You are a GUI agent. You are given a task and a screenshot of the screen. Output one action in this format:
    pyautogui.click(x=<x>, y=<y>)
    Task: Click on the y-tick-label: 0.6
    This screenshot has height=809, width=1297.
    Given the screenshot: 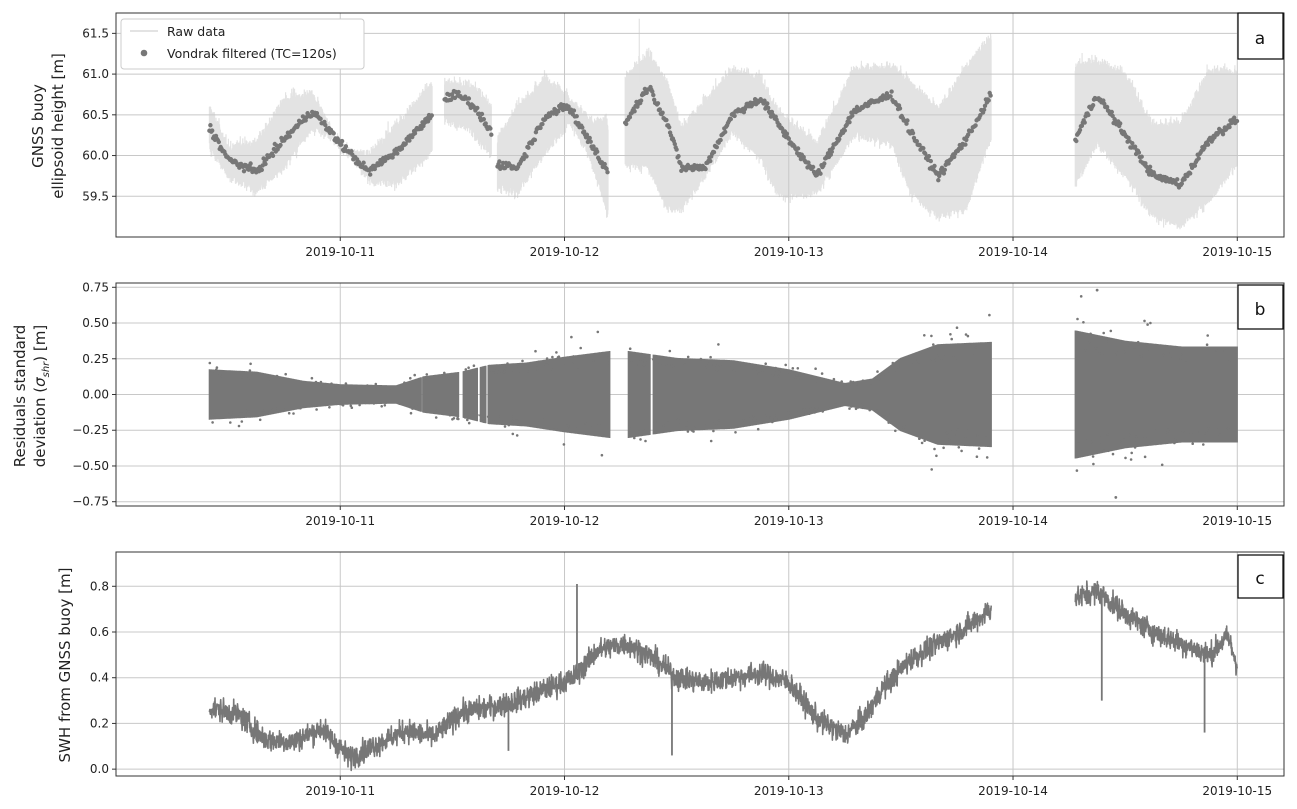 What is the action you would take?
    pyautogui.click(x=99, y=632)
    